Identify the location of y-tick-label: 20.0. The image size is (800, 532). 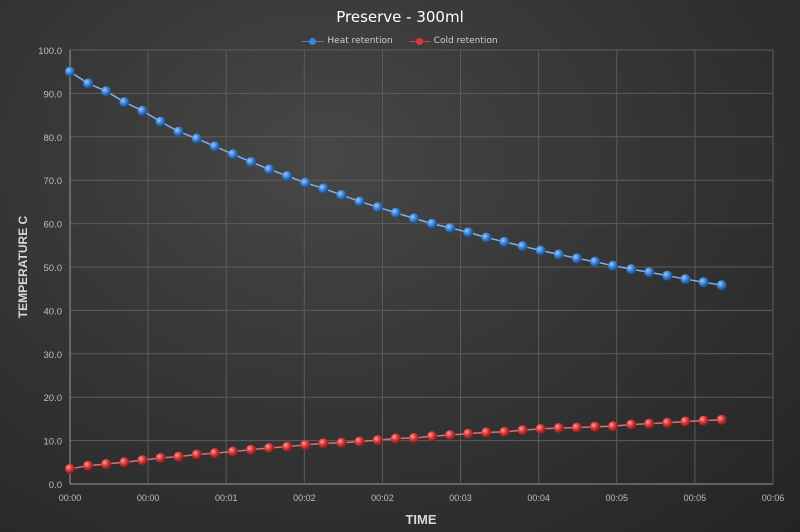
(53, 398).